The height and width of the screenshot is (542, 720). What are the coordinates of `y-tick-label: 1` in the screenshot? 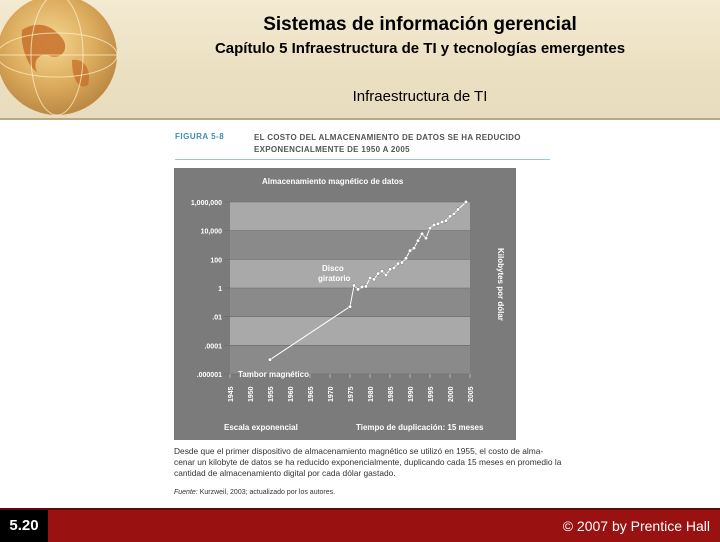 It's located at (220, 289).